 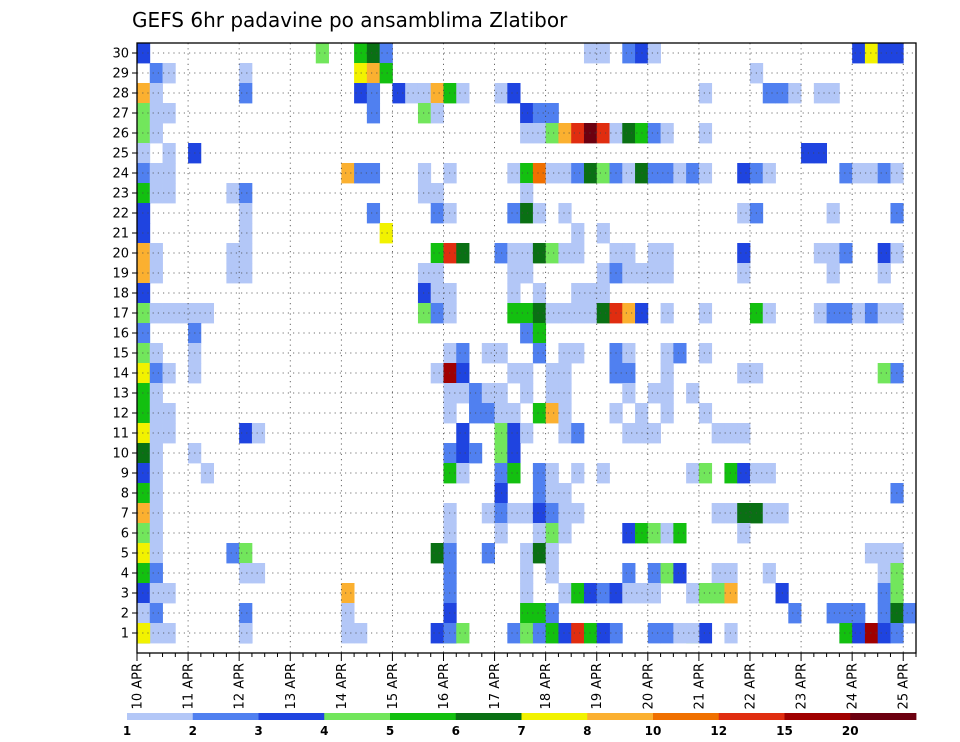 What do you see at coordinates (802, 686) in the screenshot?
I see `x-tick-label: 23 APR` at bounding box center [802, 686].